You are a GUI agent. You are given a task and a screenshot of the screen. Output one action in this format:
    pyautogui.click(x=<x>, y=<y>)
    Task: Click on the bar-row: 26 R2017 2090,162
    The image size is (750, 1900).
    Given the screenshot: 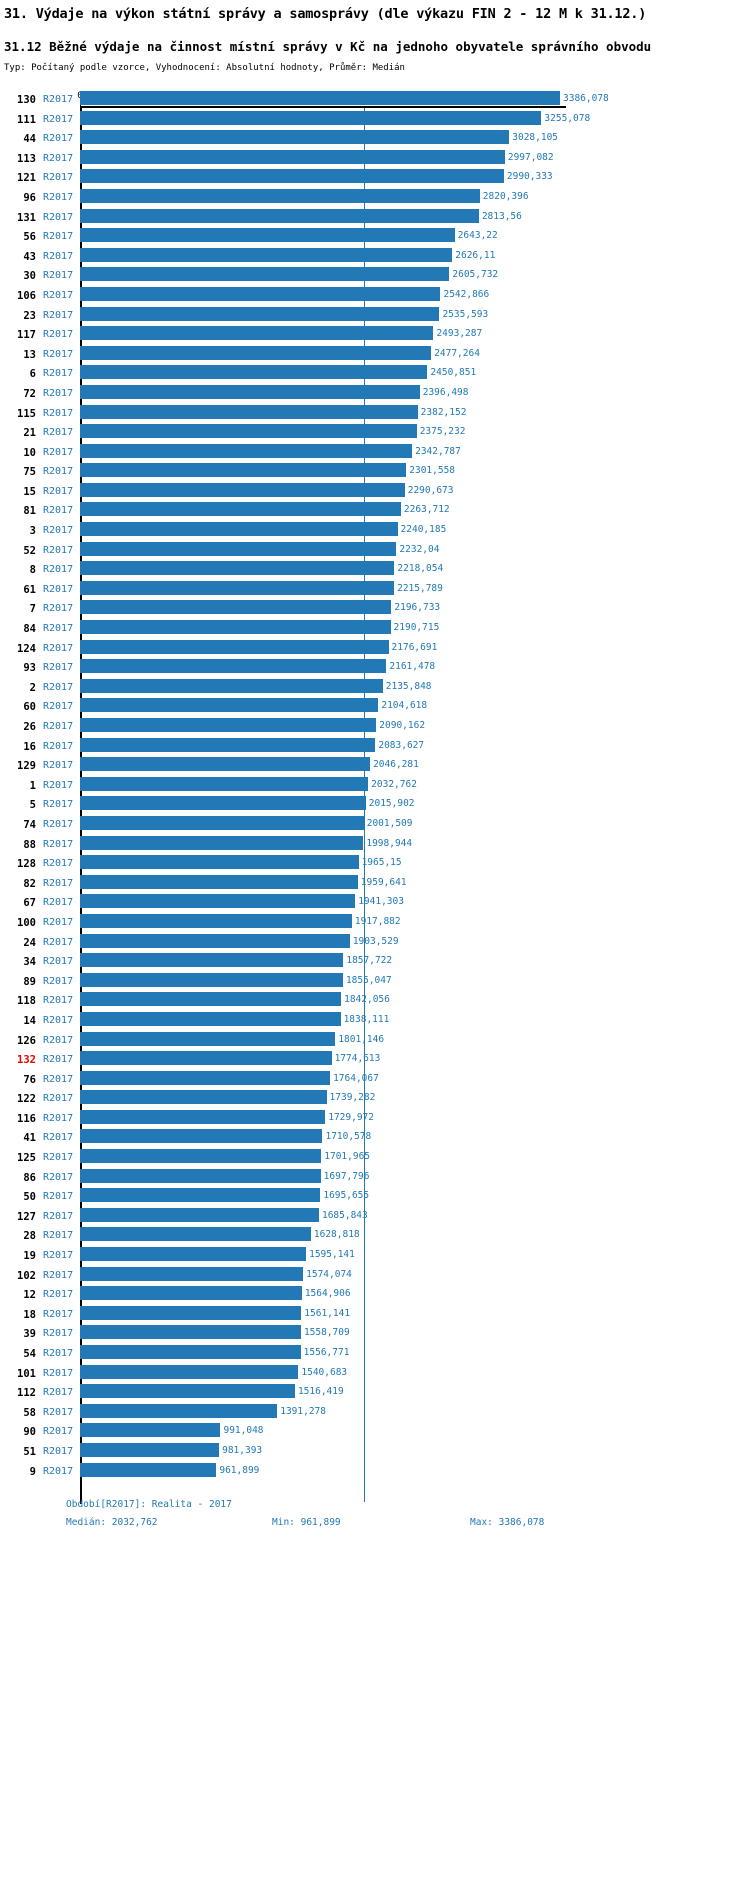 What is the action you would take?
    pyautogui.click(x=375, y=728)
    